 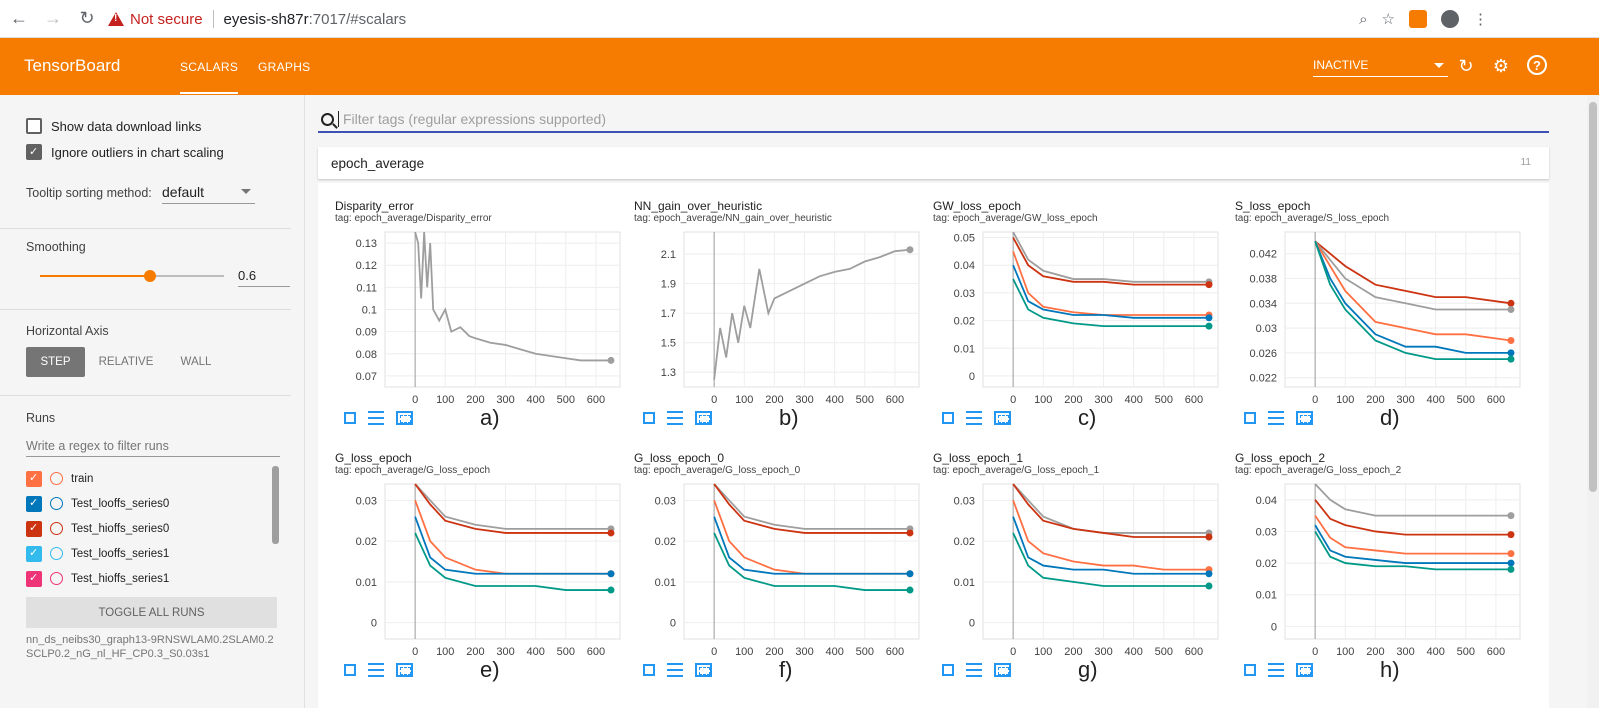 I want to click on profile-avatar, so click(x=1450, y=19).